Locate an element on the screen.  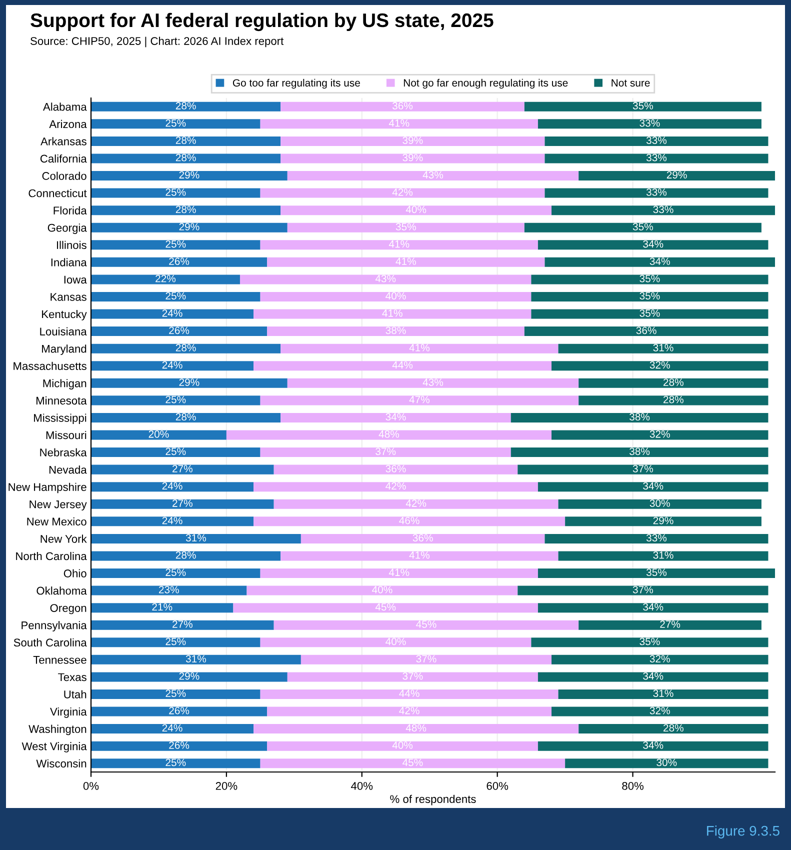
data-label: 31% is located at coordinates (196, 538).